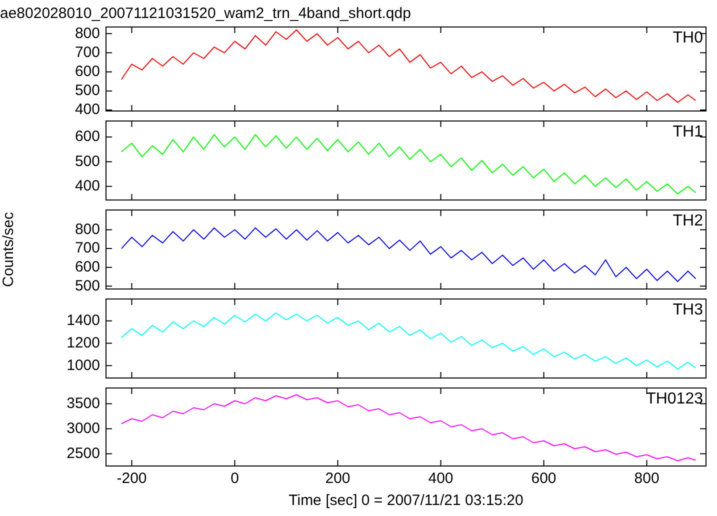 The image size is (717, 516). What do you see at coordinates (83, 403) in the screenshot?
I see `y-tick-label: 3500` at bounding box center [83, 403].